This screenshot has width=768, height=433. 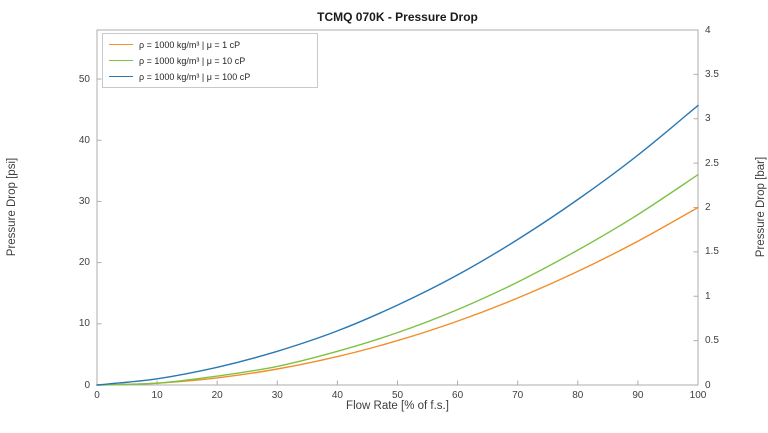 I want to click on legend-item: ρ = 1000 kg/m³ | μ = 100 cP, so click(x=210, y=76).